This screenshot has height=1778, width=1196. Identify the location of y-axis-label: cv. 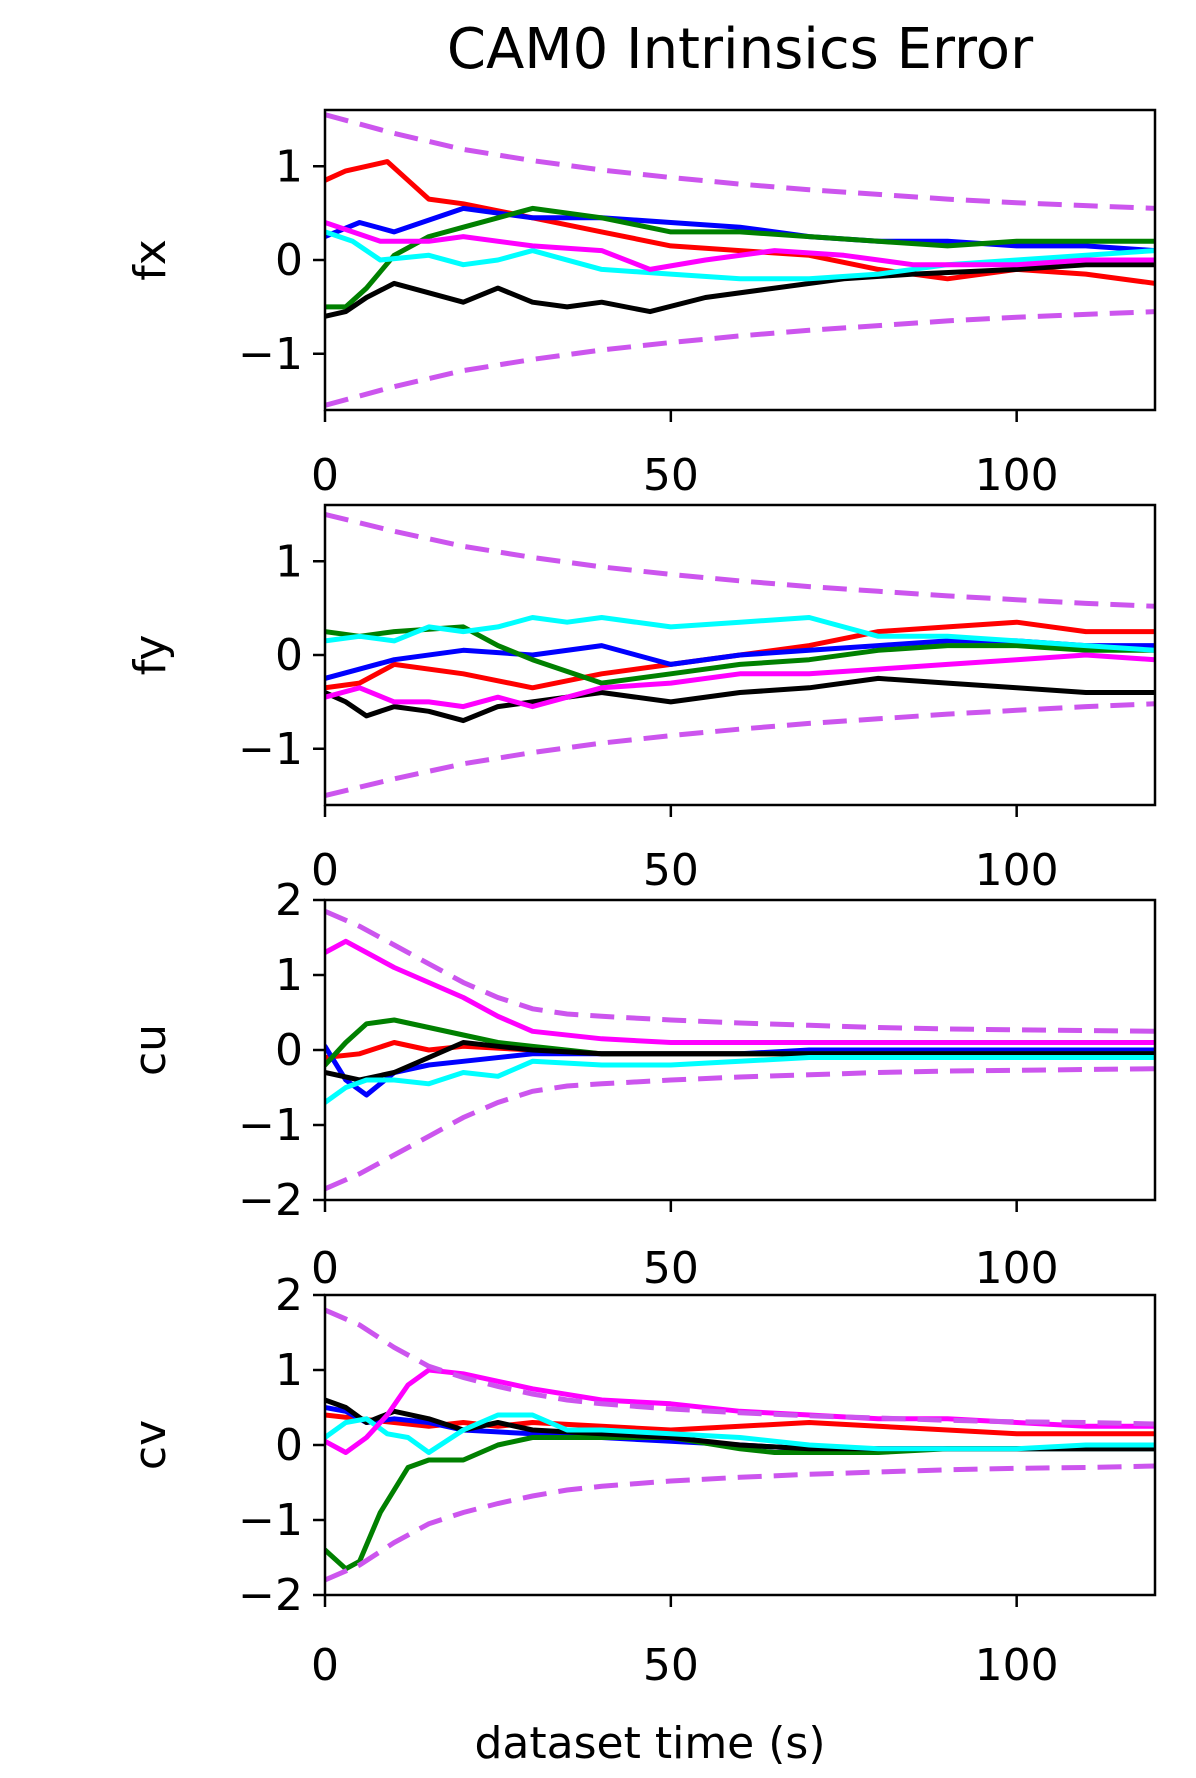
(150, 1445).